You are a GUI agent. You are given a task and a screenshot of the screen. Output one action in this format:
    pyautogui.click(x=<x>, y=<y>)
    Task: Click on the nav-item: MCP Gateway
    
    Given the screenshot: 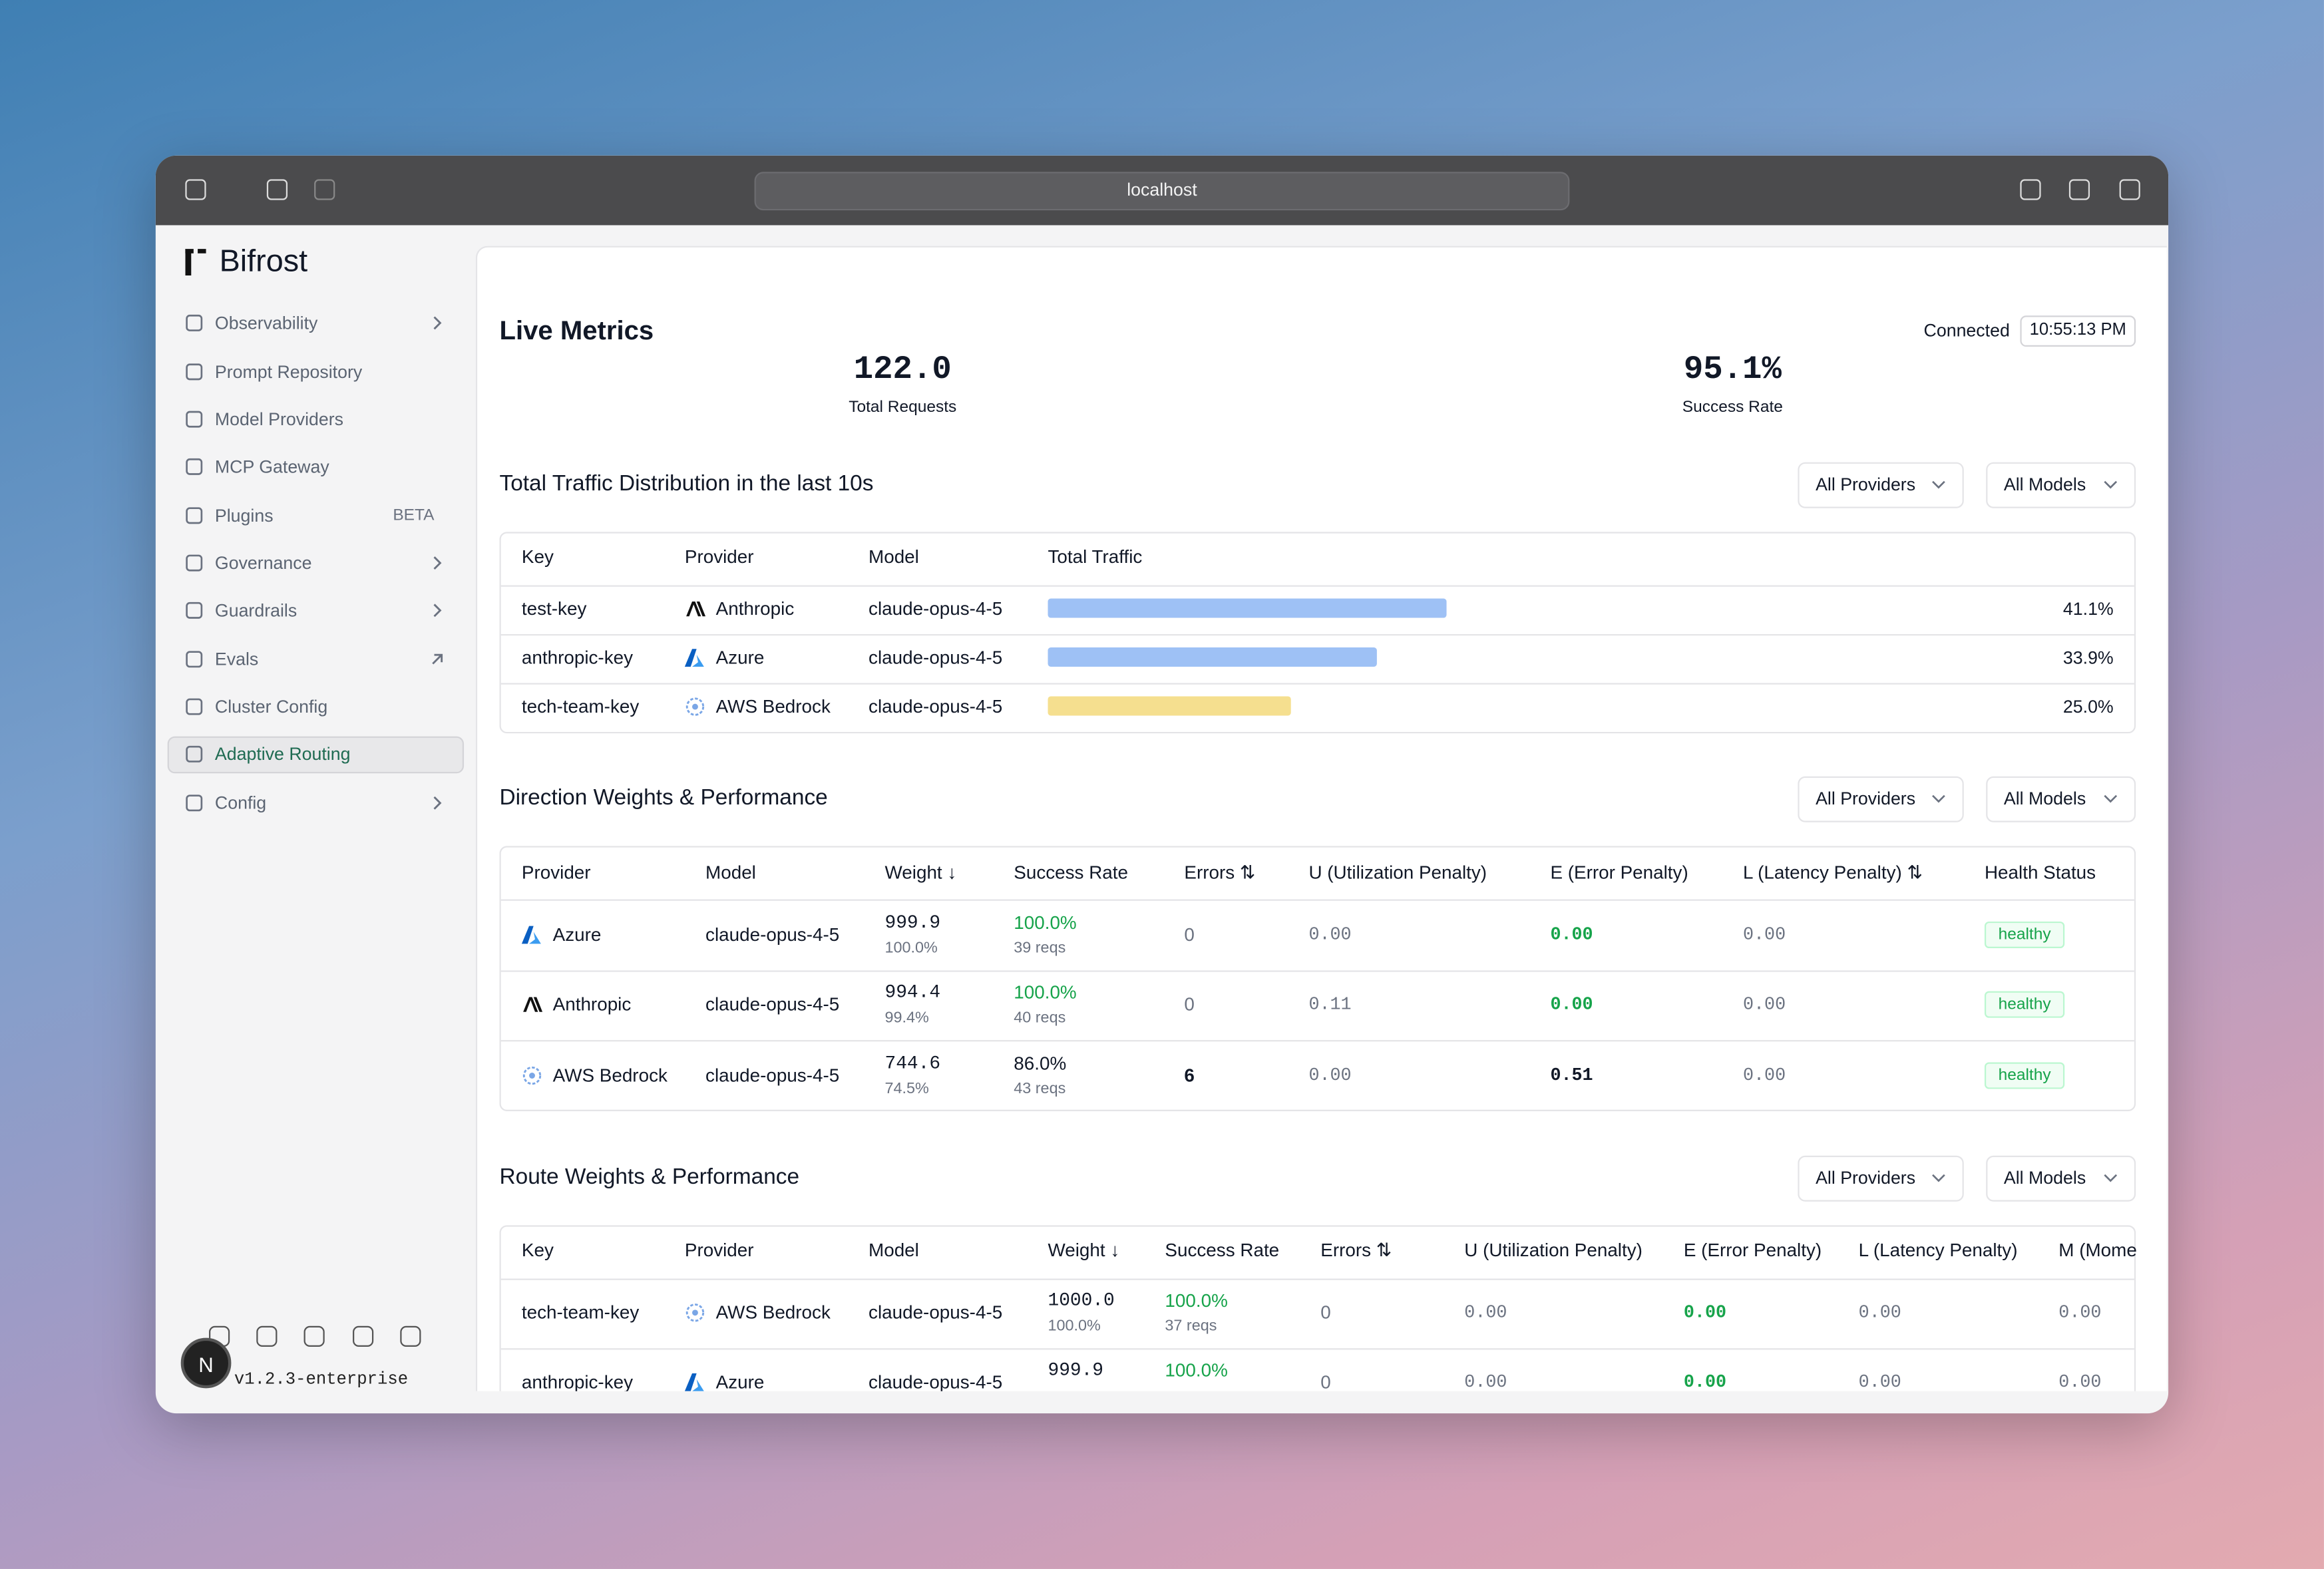 What is the action you would take?
    pyautogui.click(x=271, y=466)
    